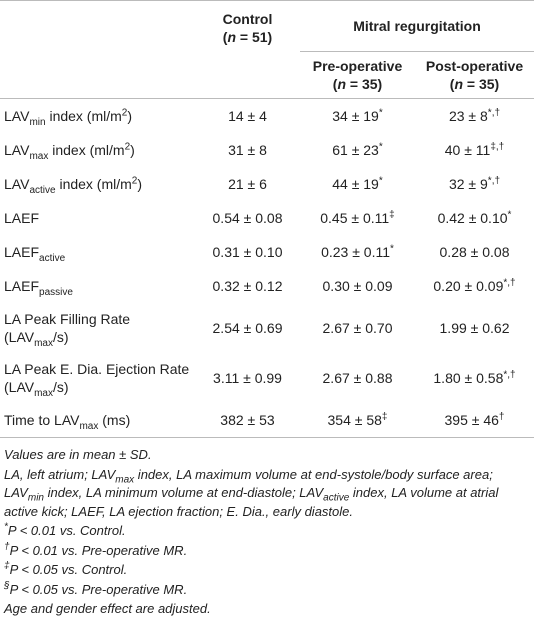 The width and height of the screenshot is (534, 619). I want to click on group-header: Mitral regurgitation, so click(417, 26).